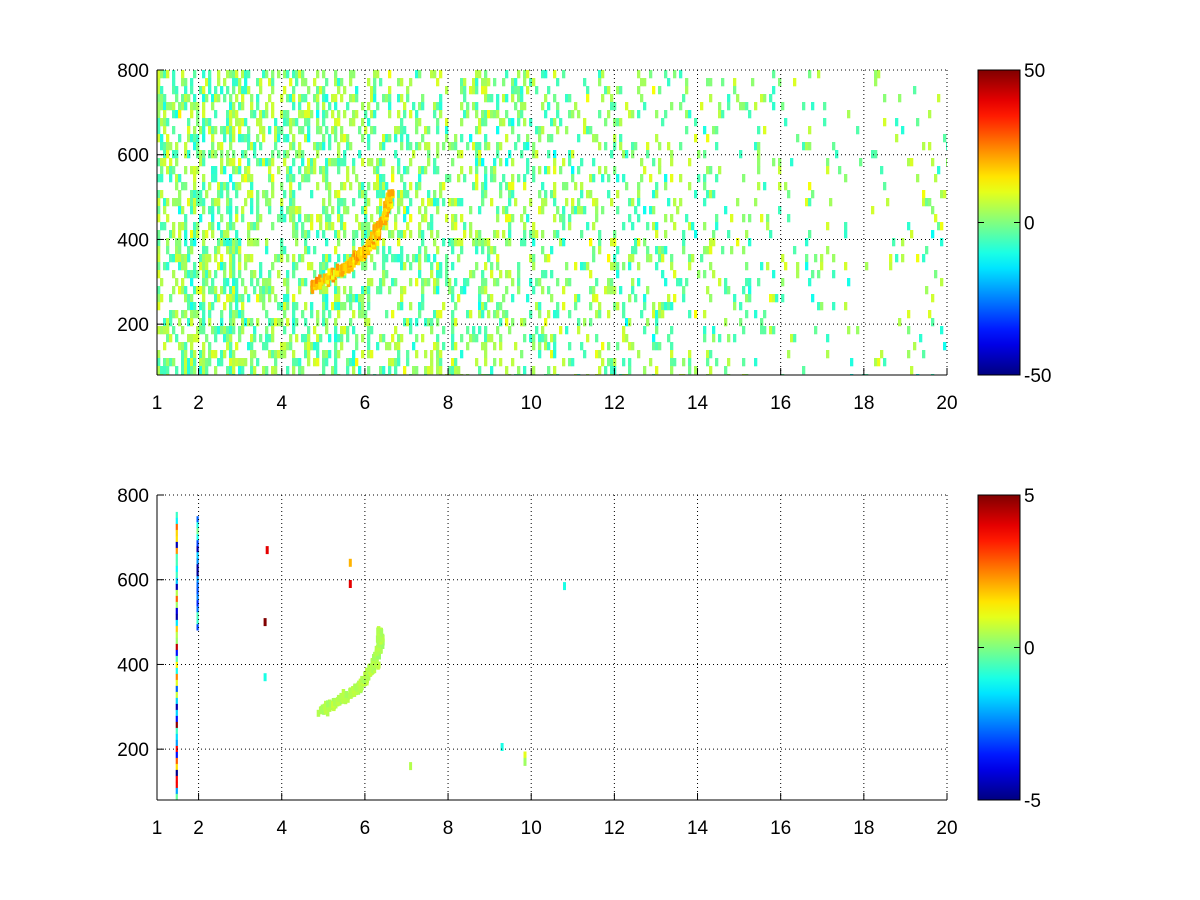  What do you see at coordinates (281, 403) in the screenshot?
I see `x-tick-label: 4` at bounding box center [281, 403].